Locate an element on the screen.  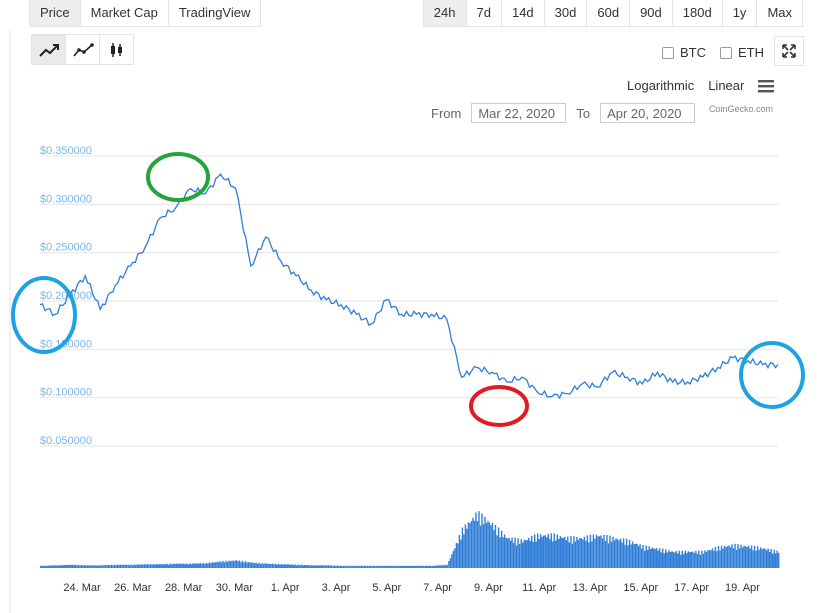
linear-option: Linear is located at coordinates (726, 85).